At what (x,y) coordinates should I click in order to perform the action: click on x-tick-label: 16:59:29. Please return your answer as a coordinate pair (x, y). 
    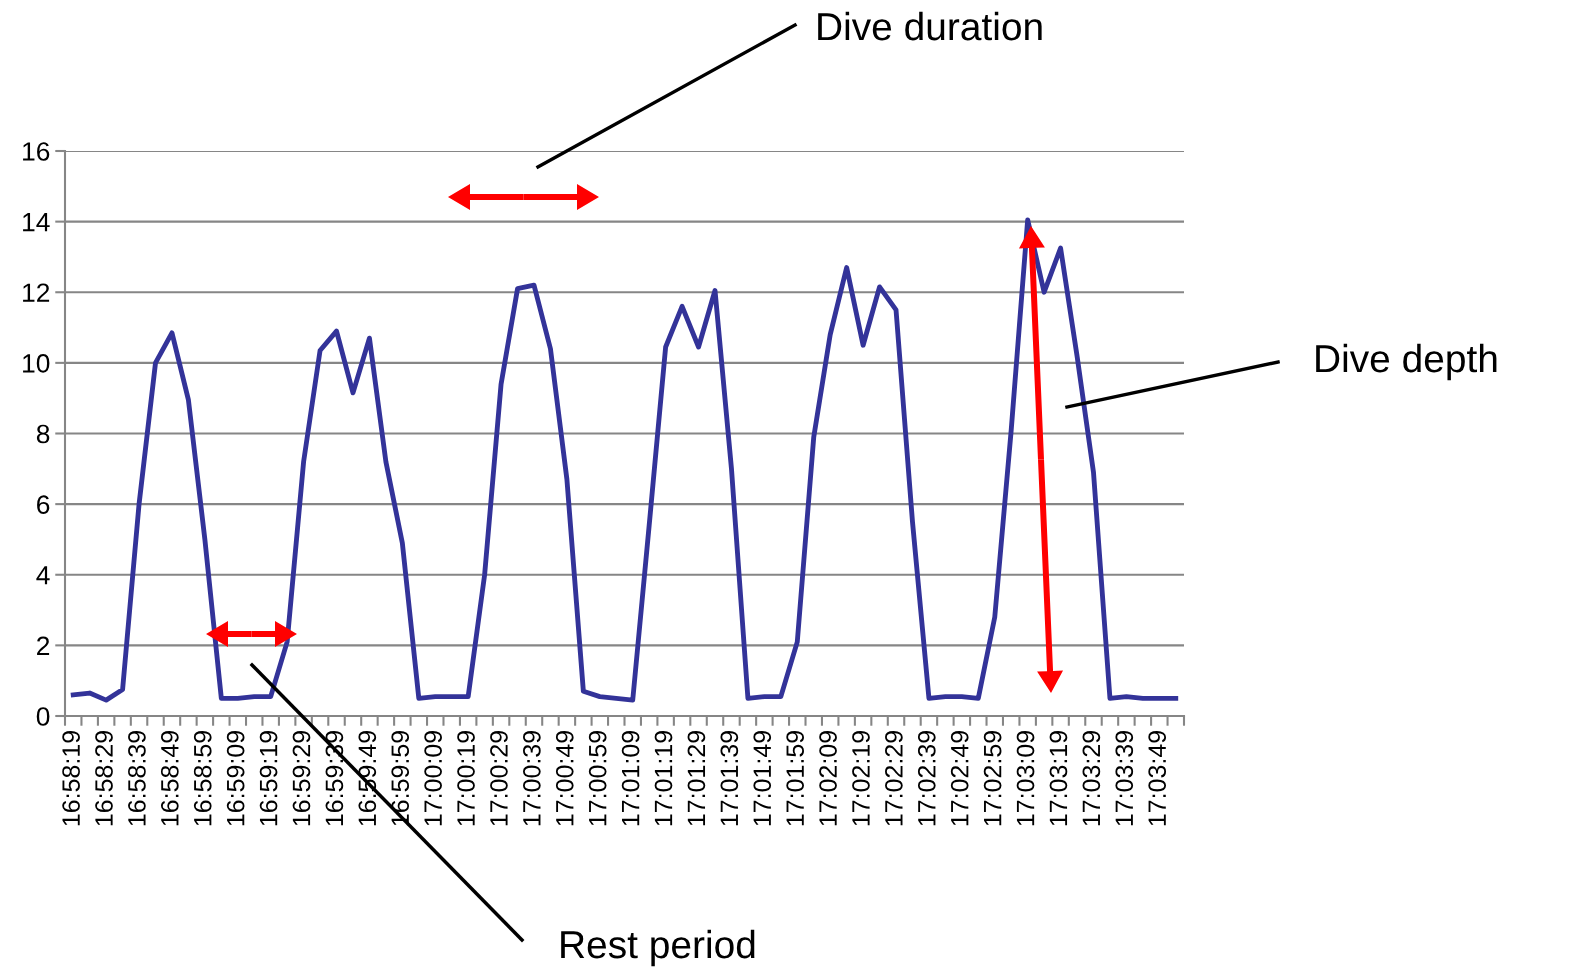
    Looking at the image, I should click on (301, 778).